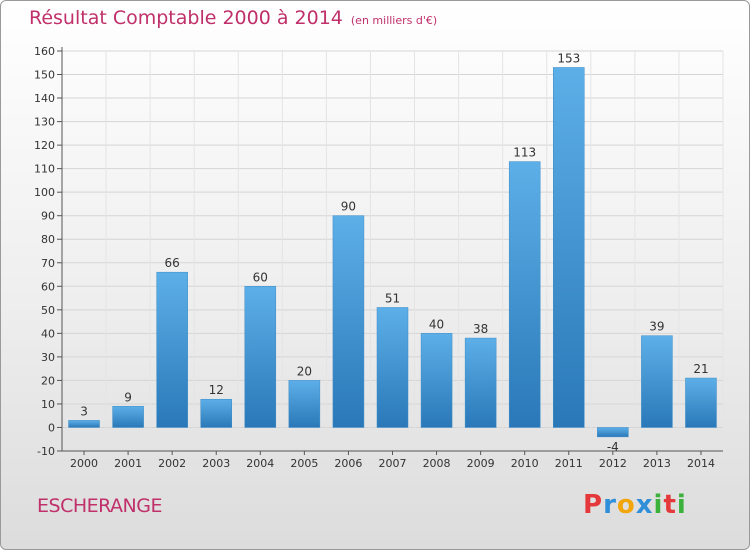 Image resolution: width=750 pixels, height=550 pixels. I want to click on logo-letter: x, so click(644, 505).